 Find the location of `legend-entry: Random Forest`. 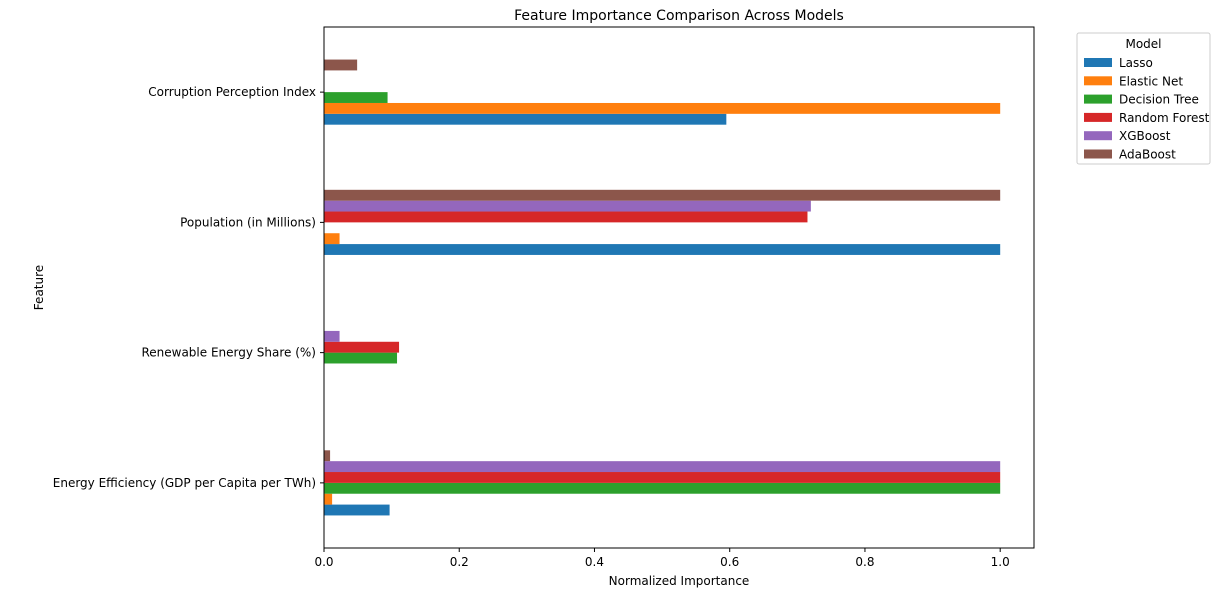

legend-entry: Random Forest is located at coordinates (1164, 118).